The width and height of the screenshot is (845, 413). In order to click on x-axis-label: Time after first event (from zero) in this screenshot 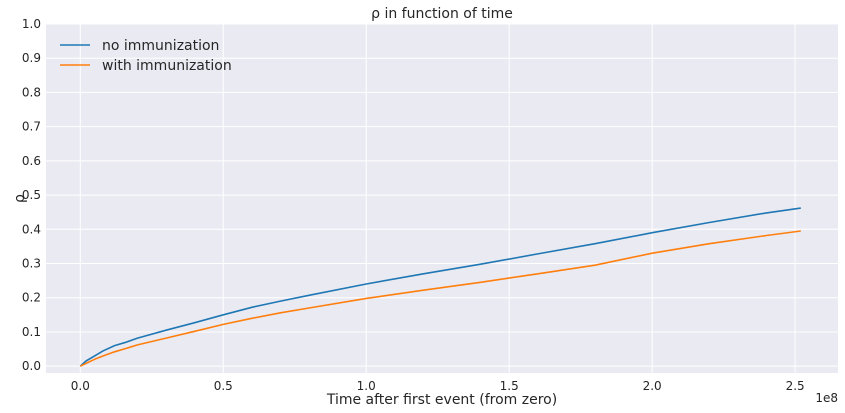, I will do `click(441, 400)`.